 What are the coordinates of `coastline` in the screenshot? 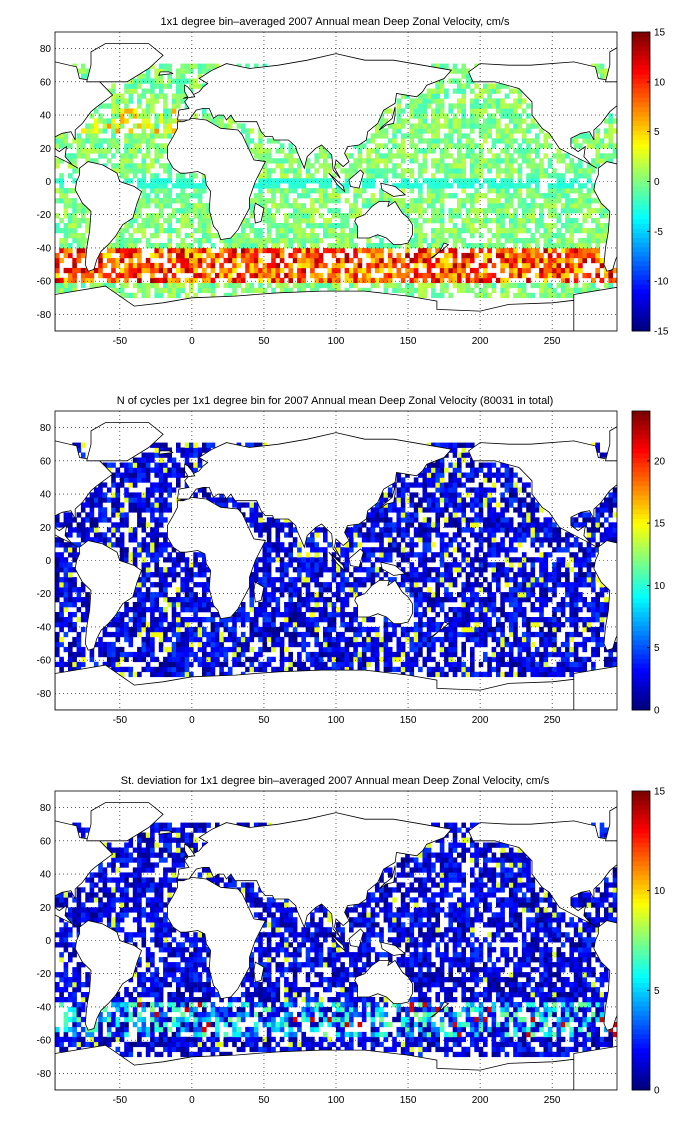 It's located at (605, 216).